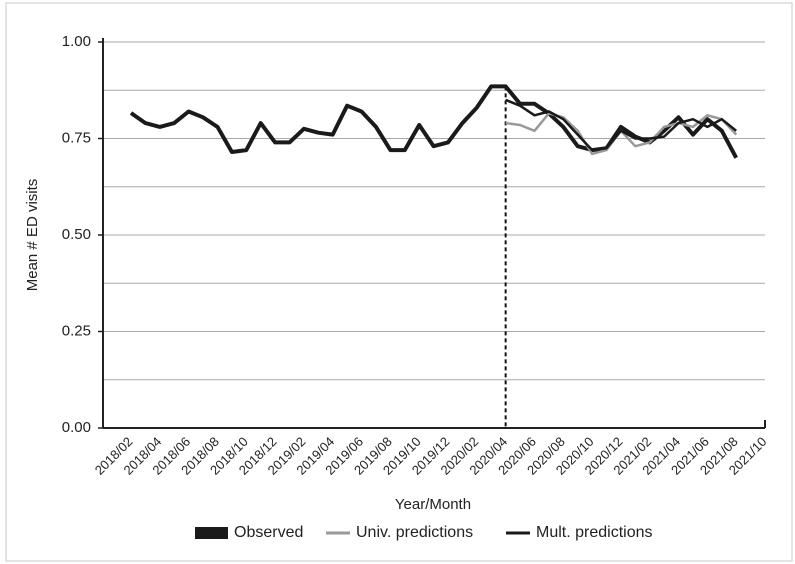 The height and width of the screenshot is (564, 795). Describe the element at coordinates (594, 532) in the screenshot. I see `legend-label: Mult. predictions` at that location.